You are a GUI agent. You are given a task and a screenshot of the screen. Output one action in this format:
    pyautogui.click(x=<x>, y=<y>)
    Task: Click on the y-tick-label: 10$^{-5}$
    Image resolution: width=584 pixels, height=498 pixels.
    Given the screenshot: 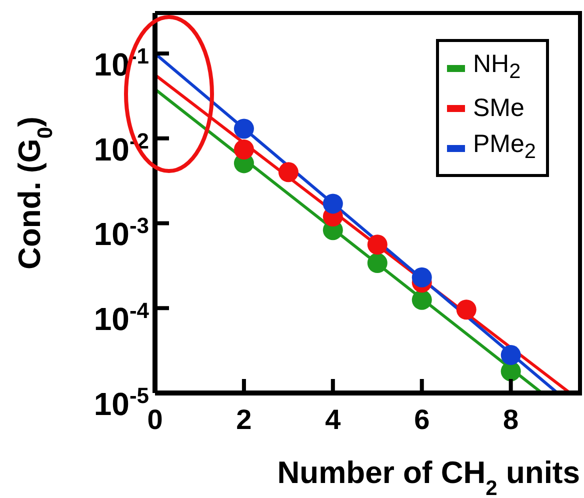 What is the action you would take?
    pyautogui.click(x=121, y=402)
    